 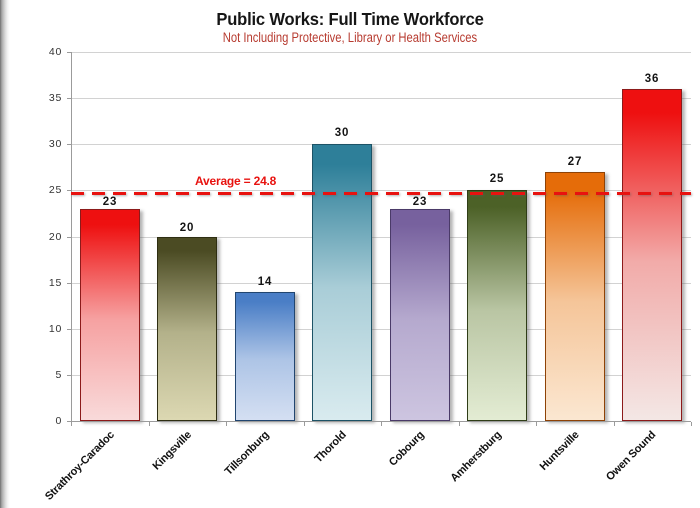 What do you see at coordinates (497, 179) in the screenshot?
I see `bar-value-label: 25` at bounding box center [497, 179].